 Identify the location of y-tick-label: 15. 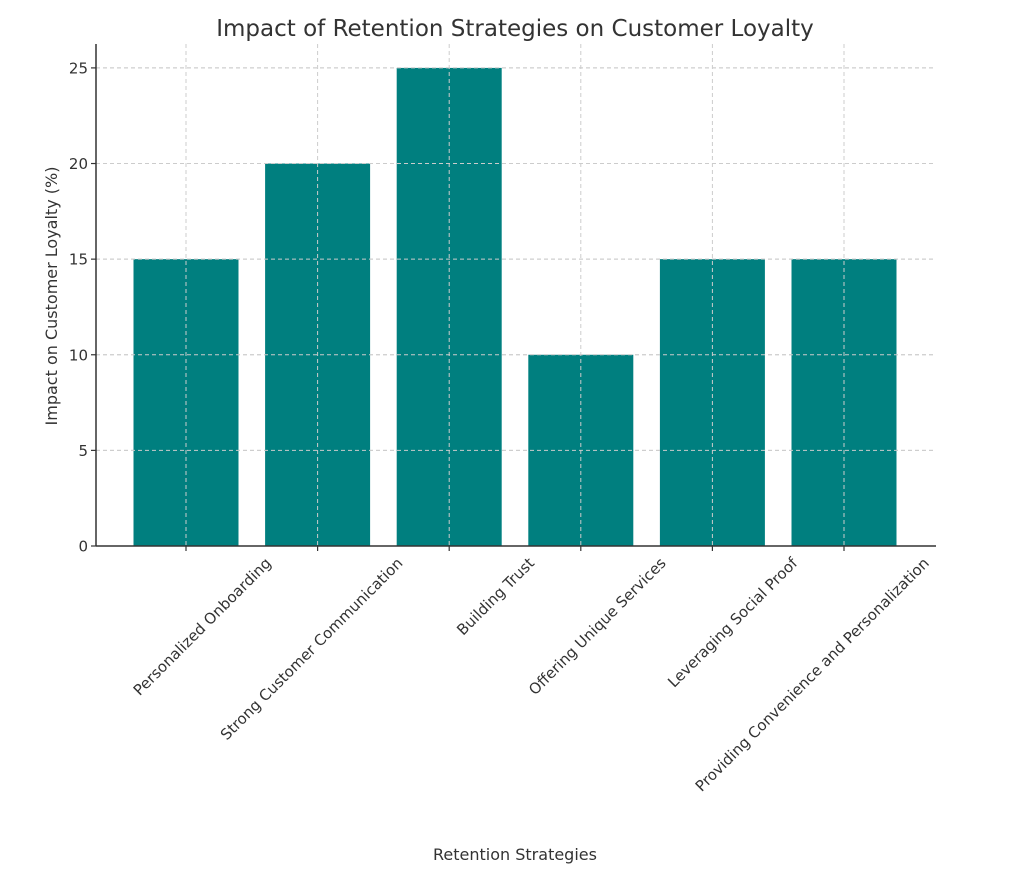
(78, 260).